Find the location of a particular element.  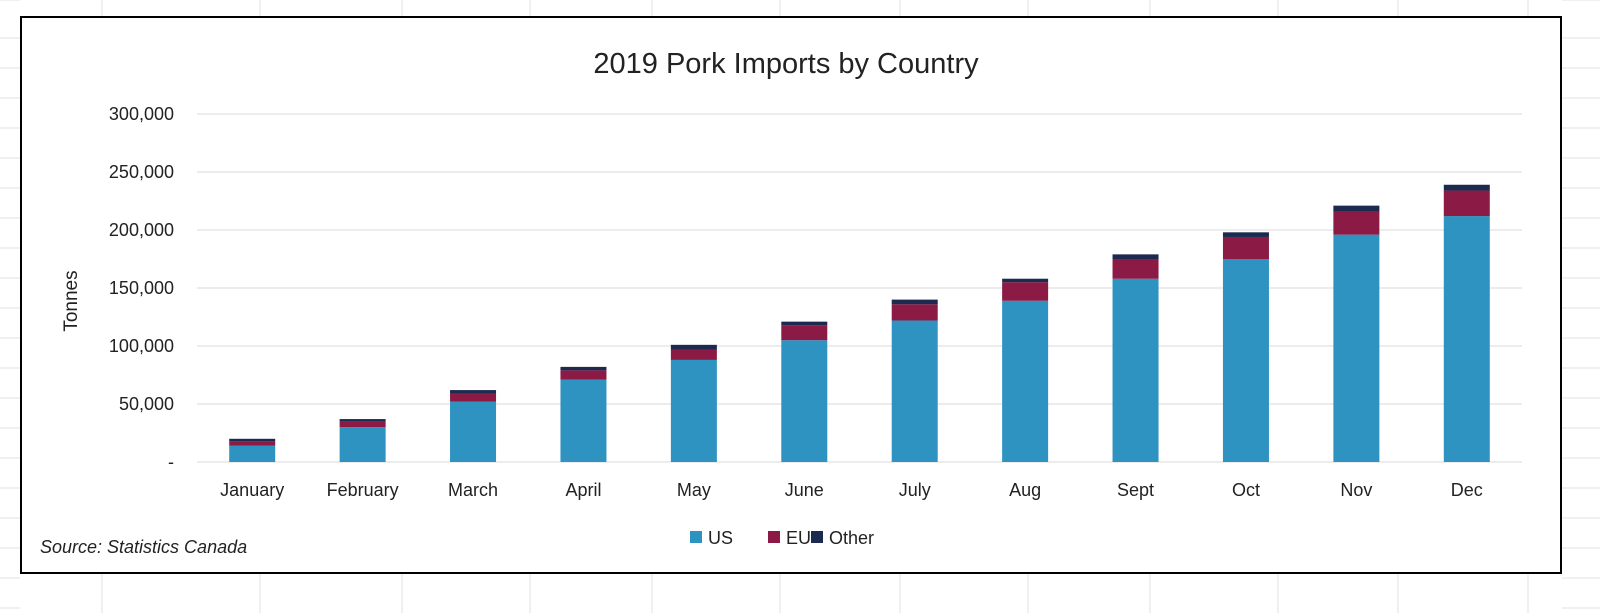

bar-segment-us-sept is located at coordinates (1135, 370).